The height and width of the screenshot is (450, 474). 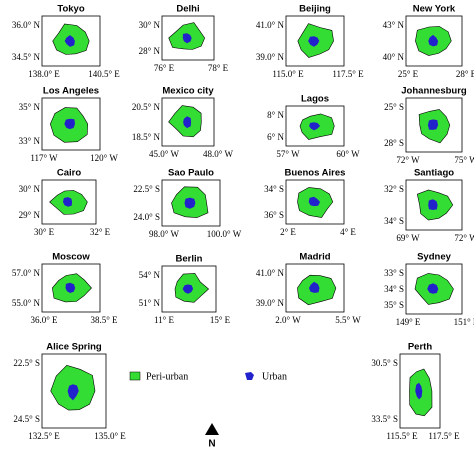 I want to click on latitude-label: 33° N, so click(x=30, y=141).